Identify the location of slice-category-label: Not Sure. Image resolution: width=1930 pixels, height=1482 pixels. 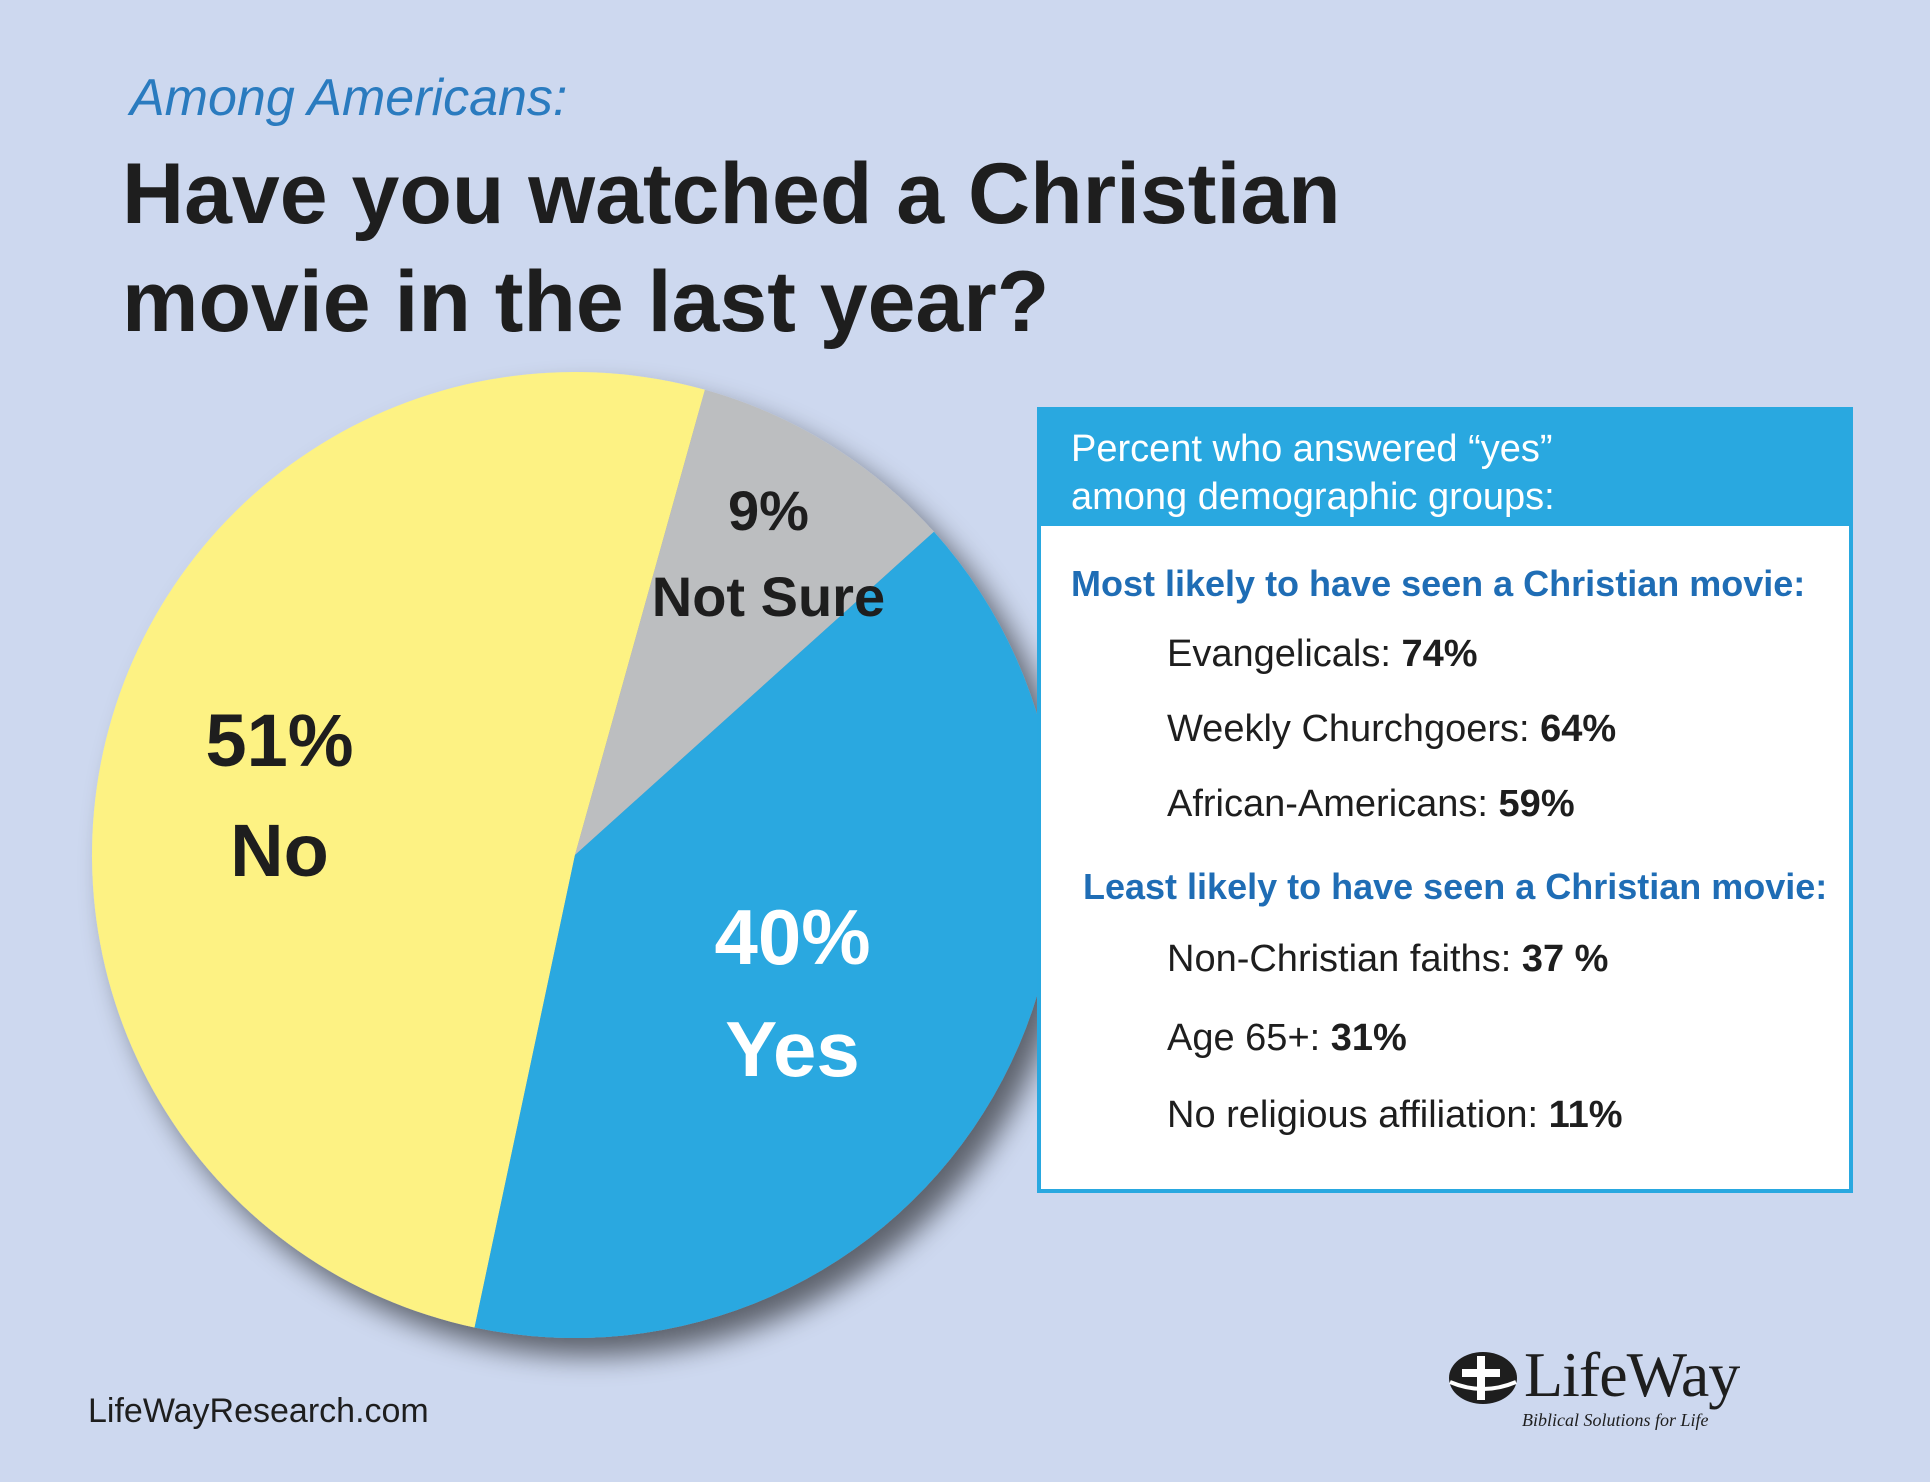
(768, 596).